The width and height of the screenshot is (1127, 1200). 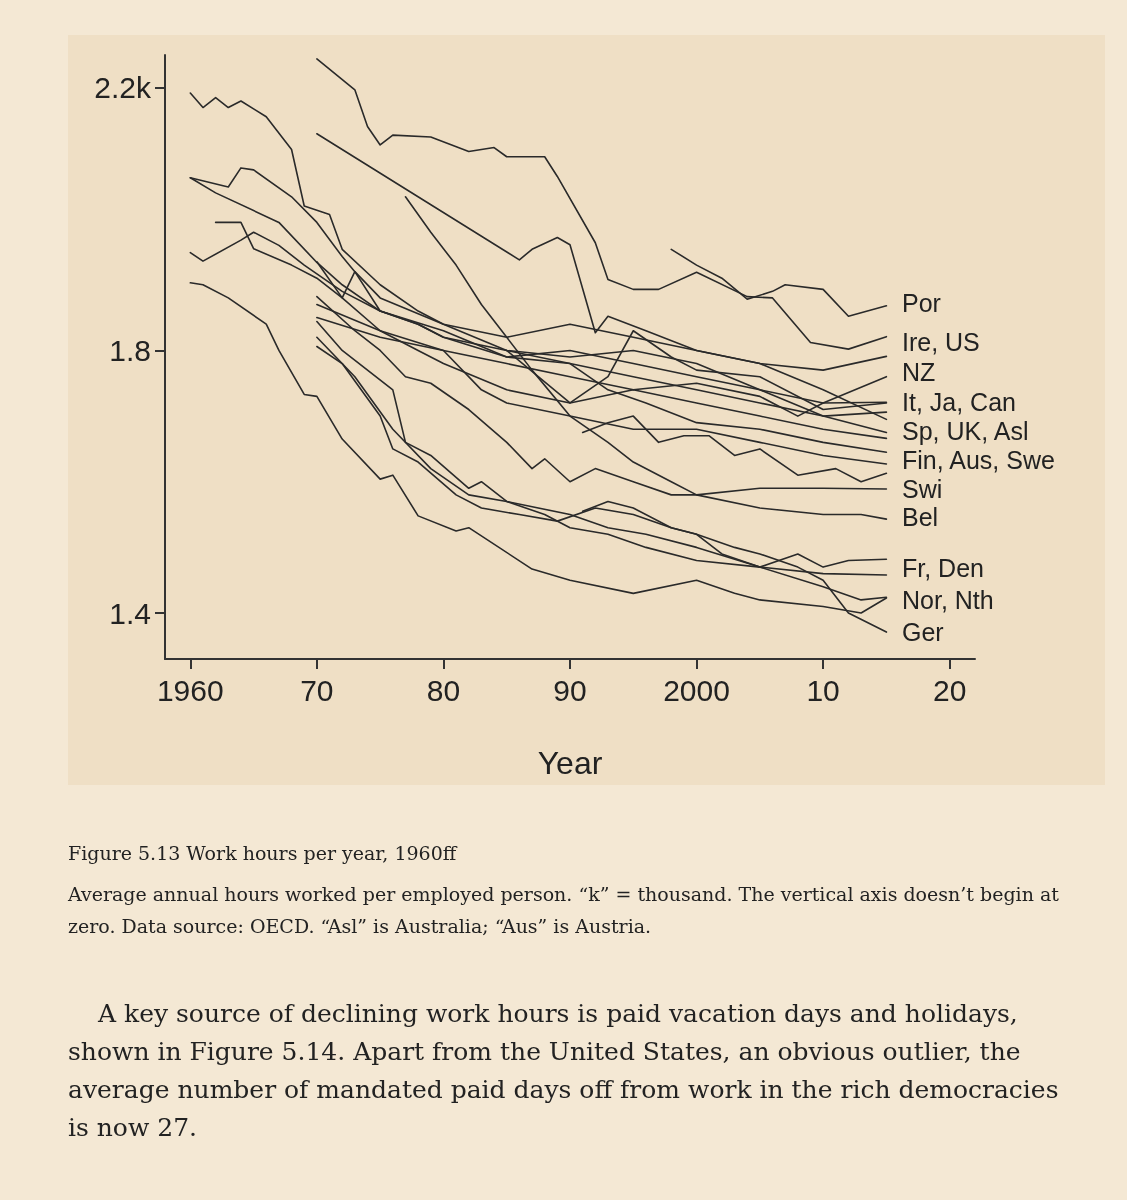 What do you see at coordinates (130, 350) in the screenshot?
I see `y-tick-label: 1.8` at bounding box center [130, 350].